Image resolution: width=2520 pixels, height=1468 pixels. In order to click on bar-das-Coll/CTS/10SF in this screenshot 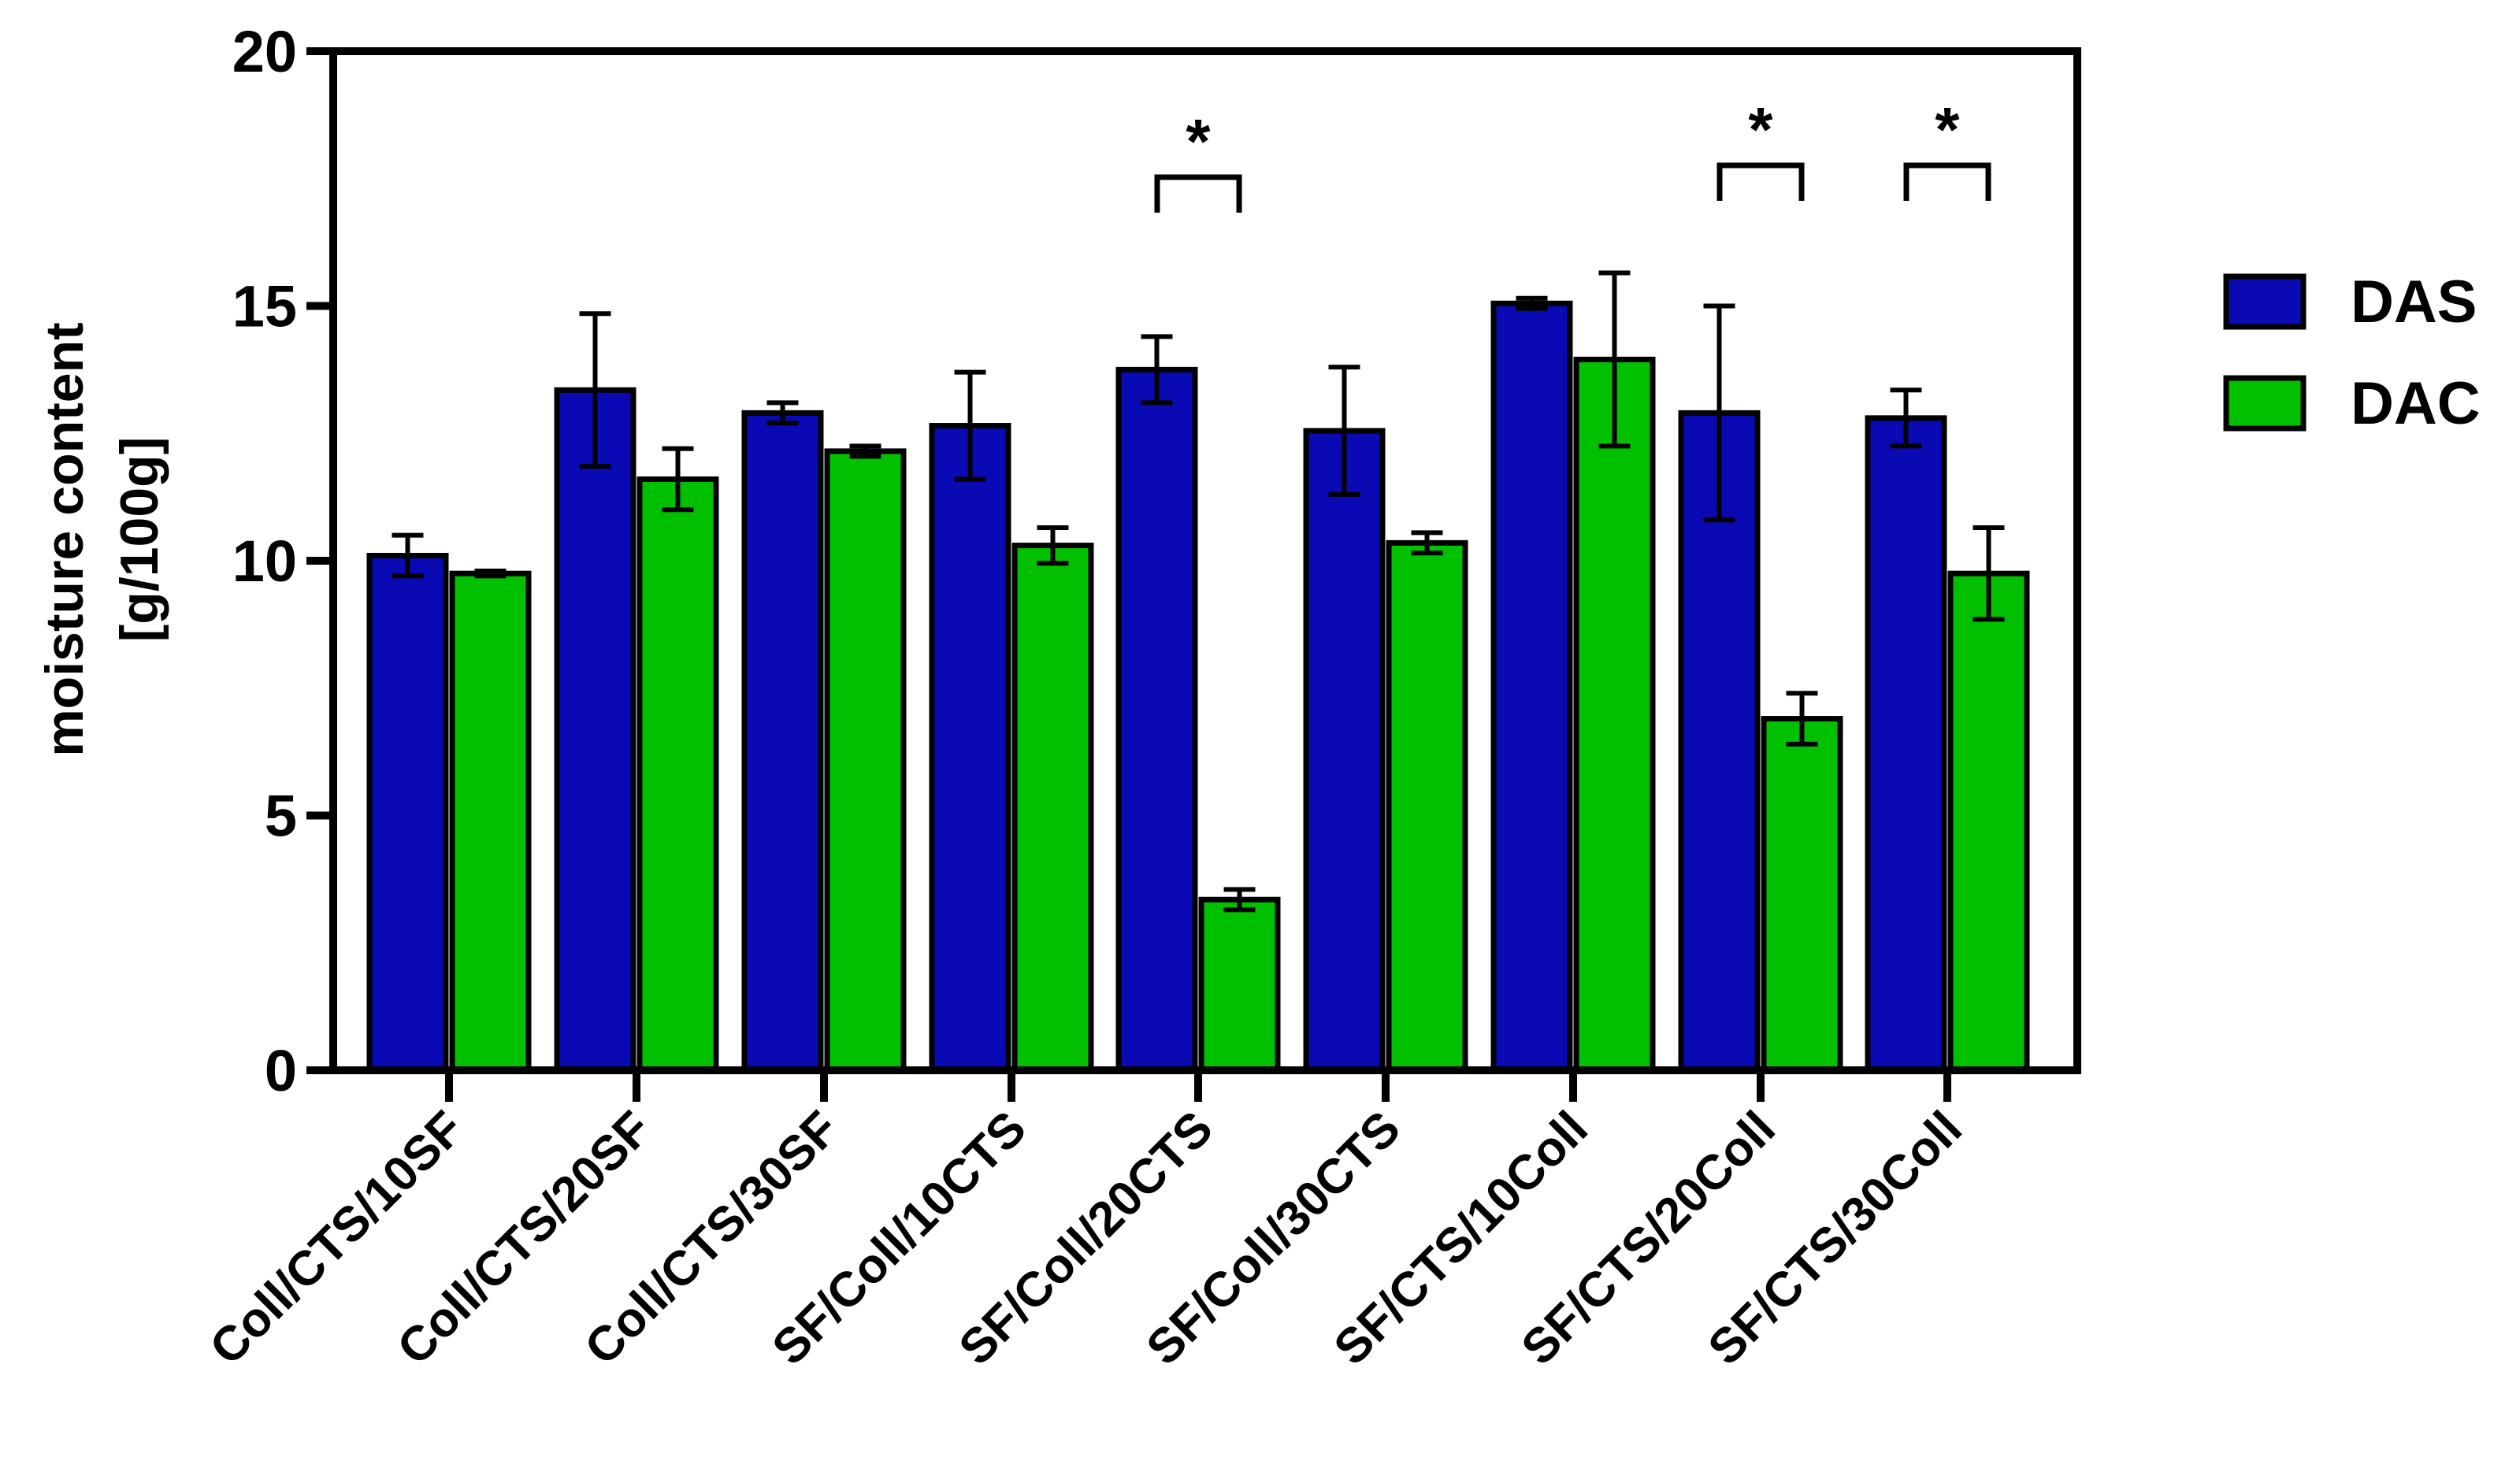, I will do `click(407, 813)`.